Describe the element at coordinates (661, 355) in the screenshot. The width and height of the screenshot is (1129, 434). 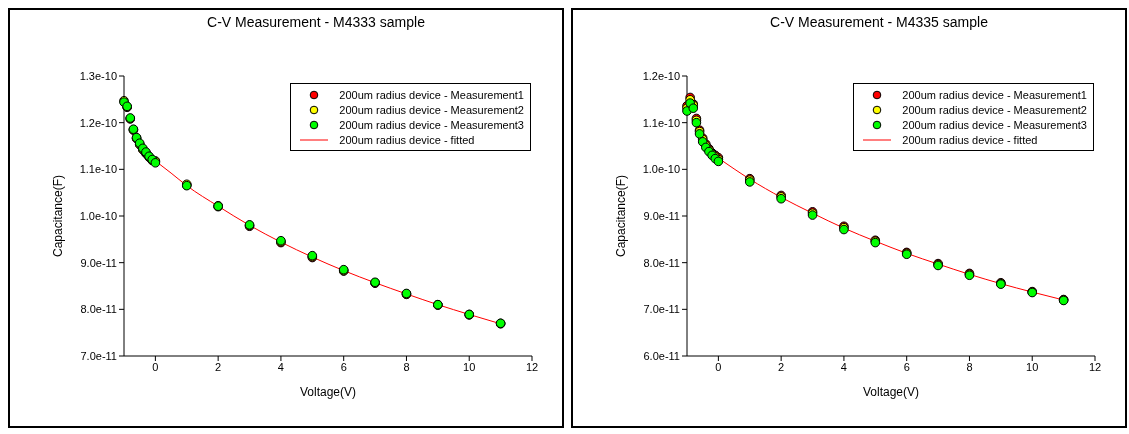
I see `y-tick-label: 6.0e-11` at that location.